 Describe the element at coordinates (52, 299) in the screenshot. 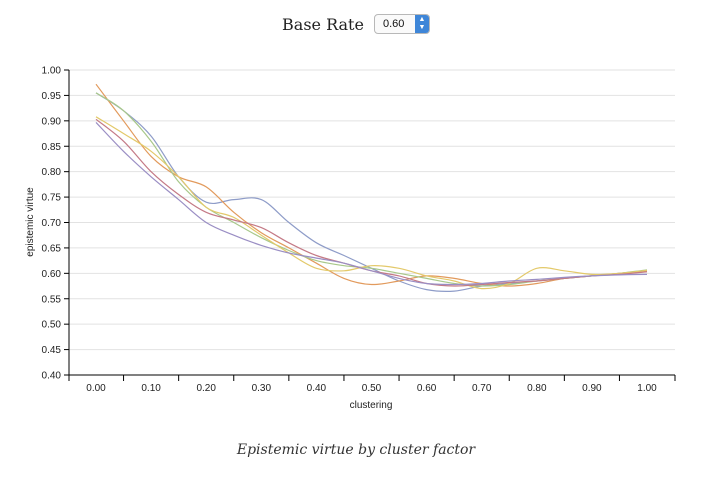

I see `y-tick-label: 0.55` at that location.